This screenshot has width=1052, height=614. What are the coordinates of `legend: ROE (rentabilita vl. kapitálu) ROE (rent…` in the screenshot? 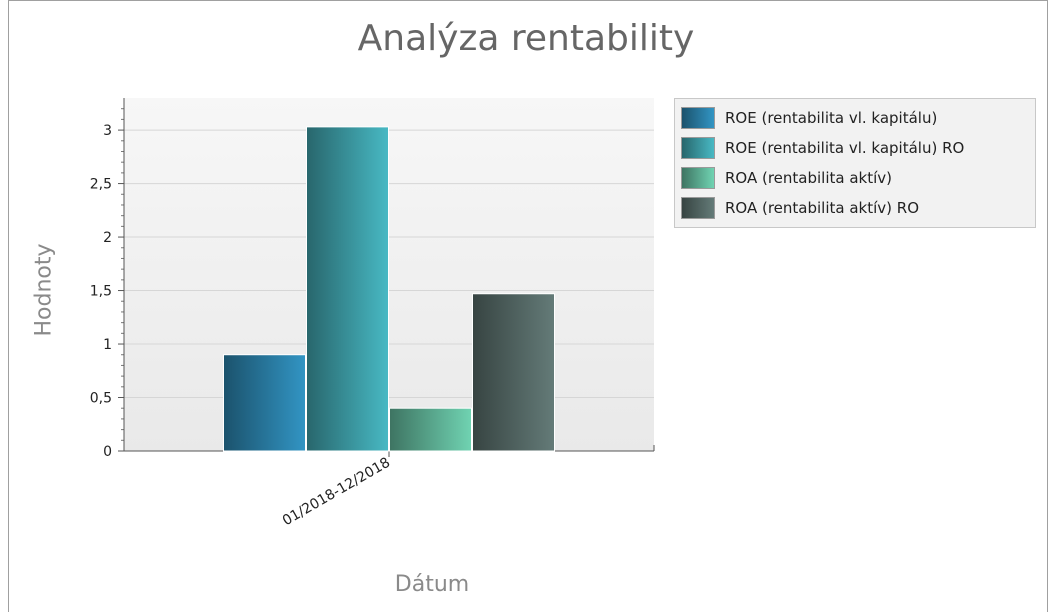 It's located at (855, 163).